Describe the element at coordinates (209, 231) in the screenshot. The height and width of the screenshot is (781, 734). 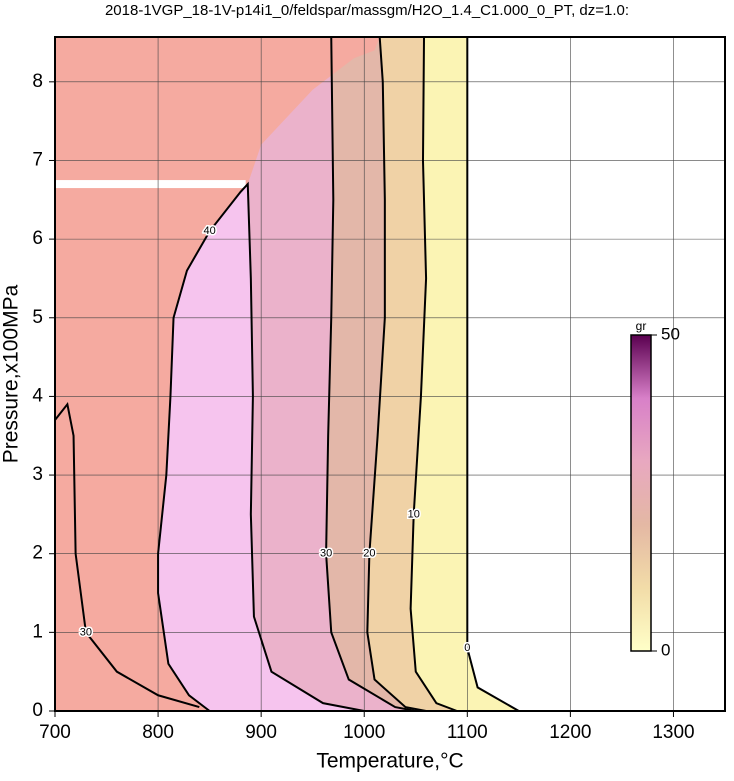
I see `contour-label: 40` at that location.